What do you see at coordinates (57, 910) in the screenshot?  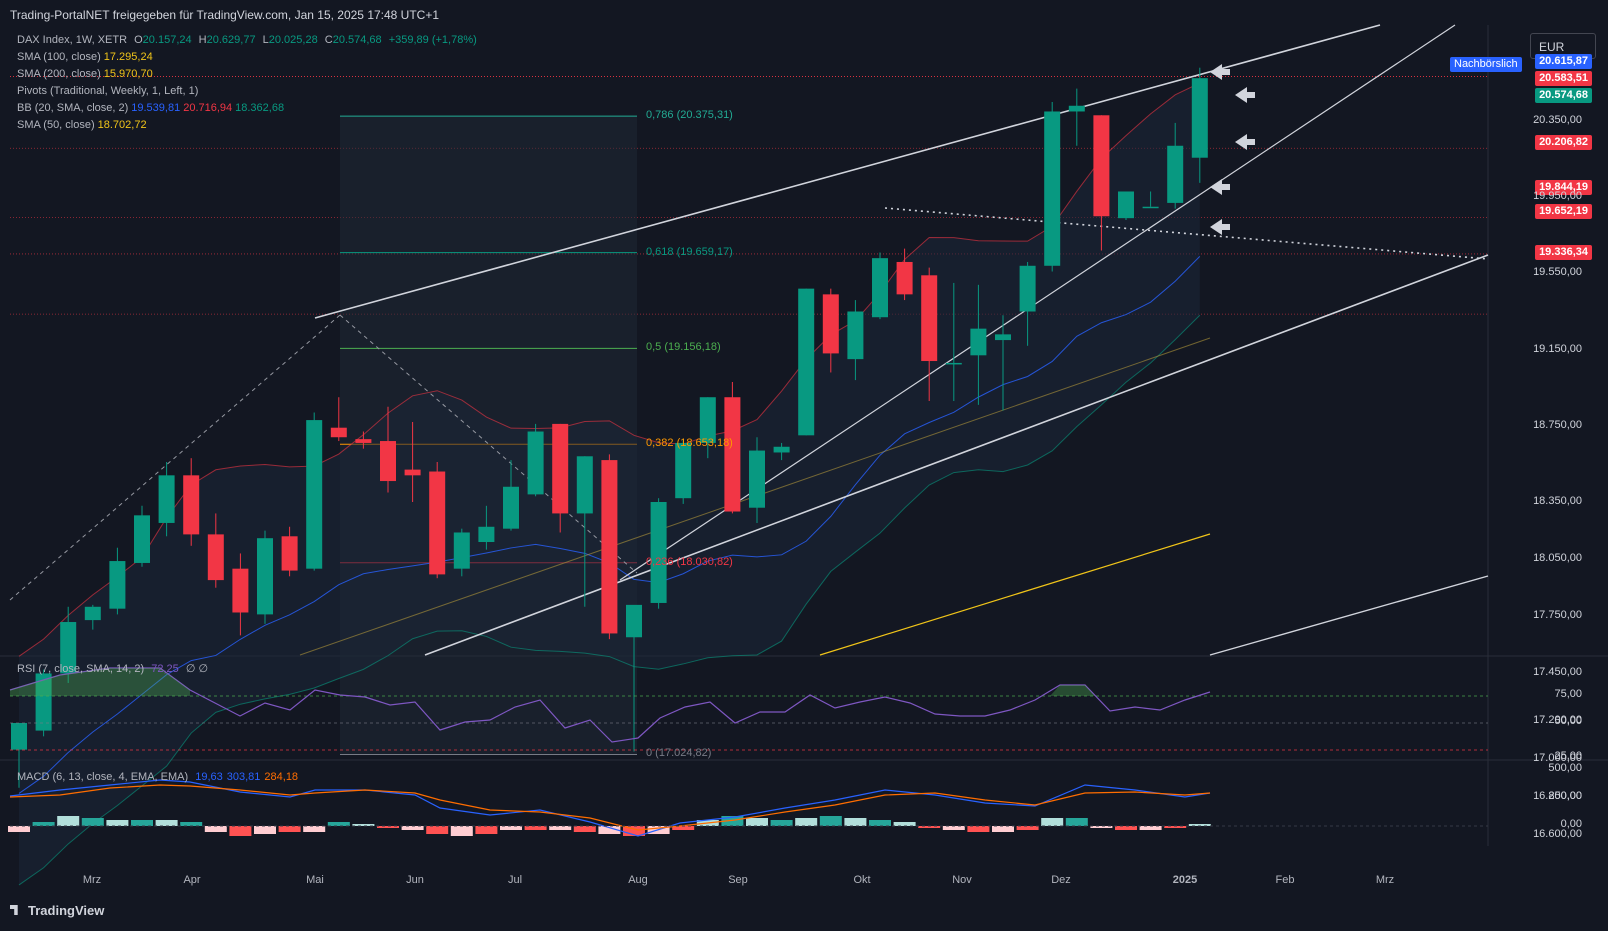 I see `tradingview-logo: TradingView` at bounding box center [57, 910].